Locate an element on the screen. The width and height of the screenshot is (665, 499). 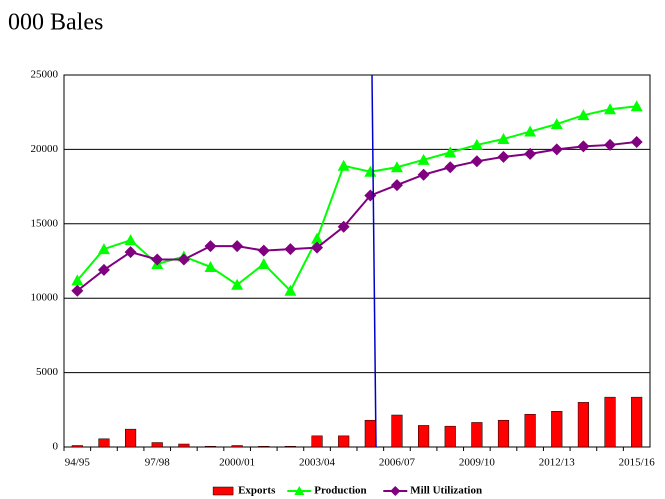
legend-label: Production is located at coordinates (340, 491).